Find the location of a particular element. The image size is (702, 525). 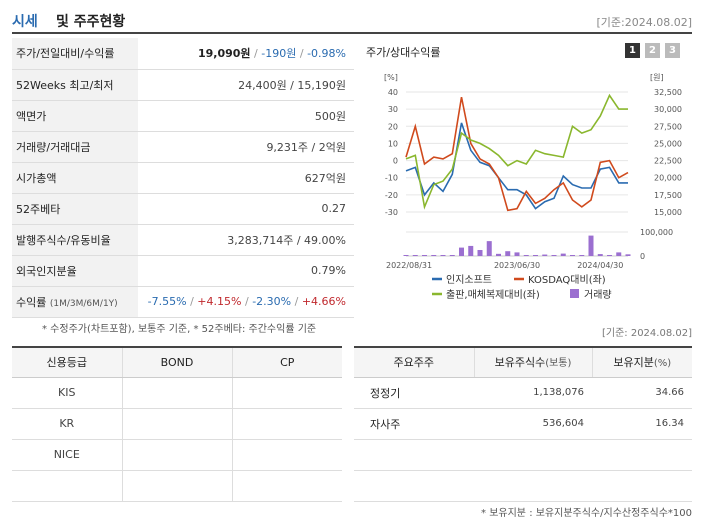

price-change: -190원 is located at coordinates (279, 54).